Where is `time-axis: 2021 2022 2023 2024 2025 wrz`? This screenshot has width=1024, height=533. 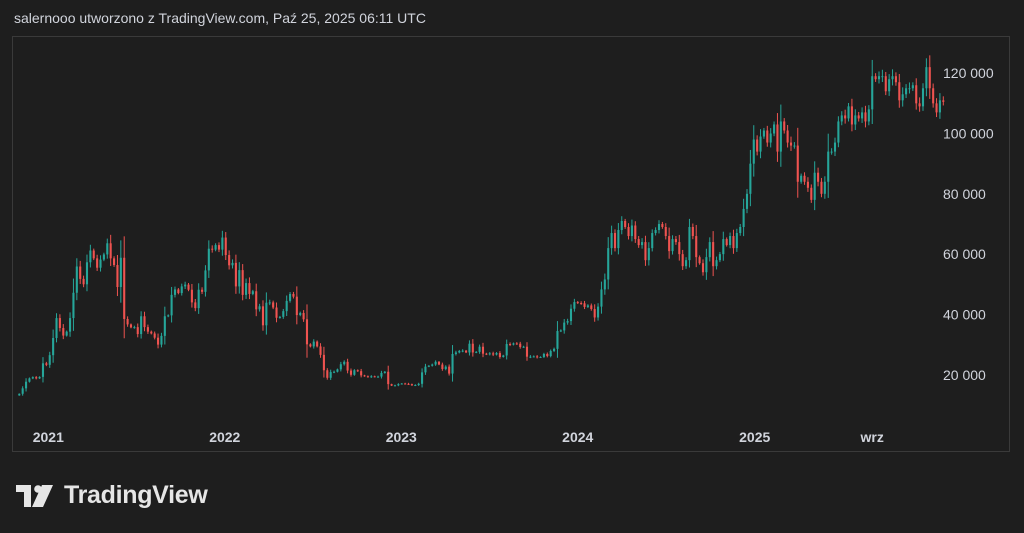 time-axis: 2021 2022 2023 2024 2025 wrz is located at coordinates (458, 437).